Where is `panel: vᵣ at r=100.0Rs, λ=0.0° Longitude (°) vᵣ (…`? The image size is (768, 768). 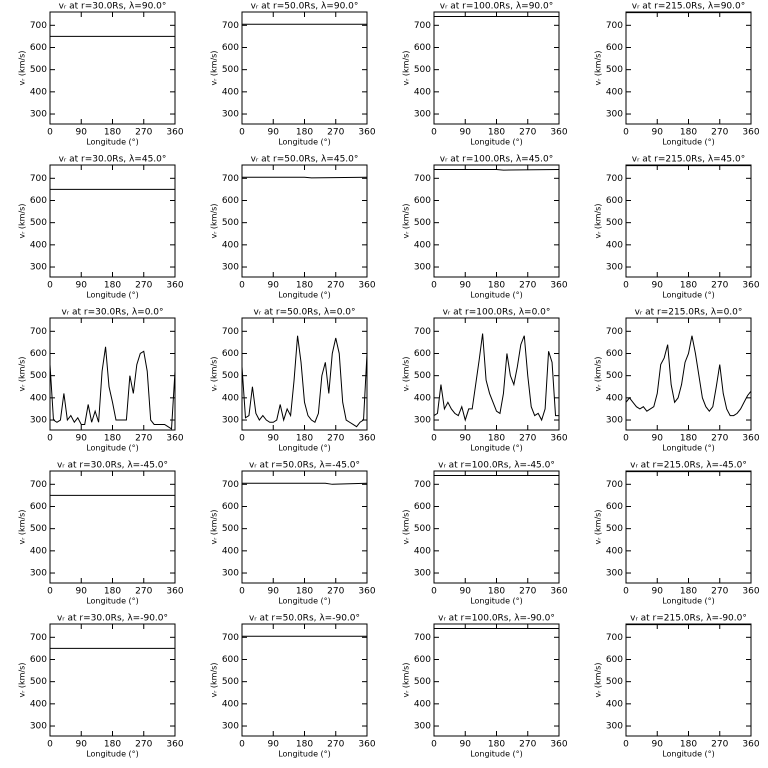 panel: vᵣ at r=100.0Rs, λ=0.0° Longitude (°) vᵣ (… is located at coordinates (485, 380).